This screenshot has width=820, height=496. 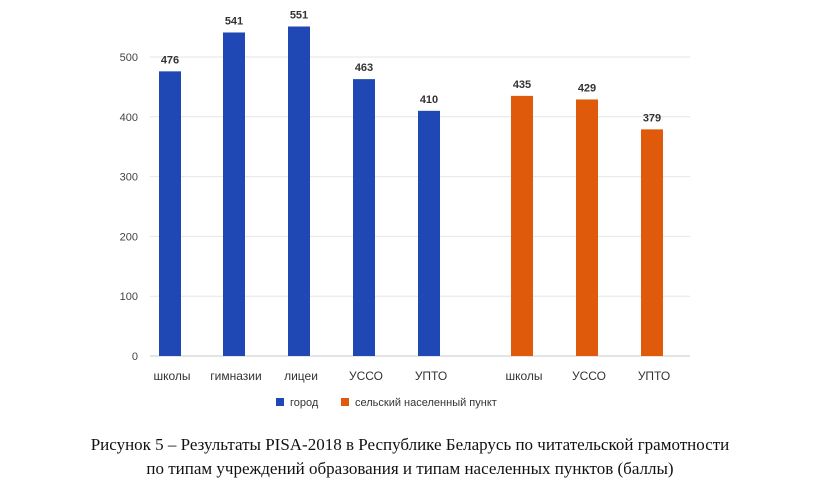 I want to click on y-tick-label: 100, so click(x=129, y=297).